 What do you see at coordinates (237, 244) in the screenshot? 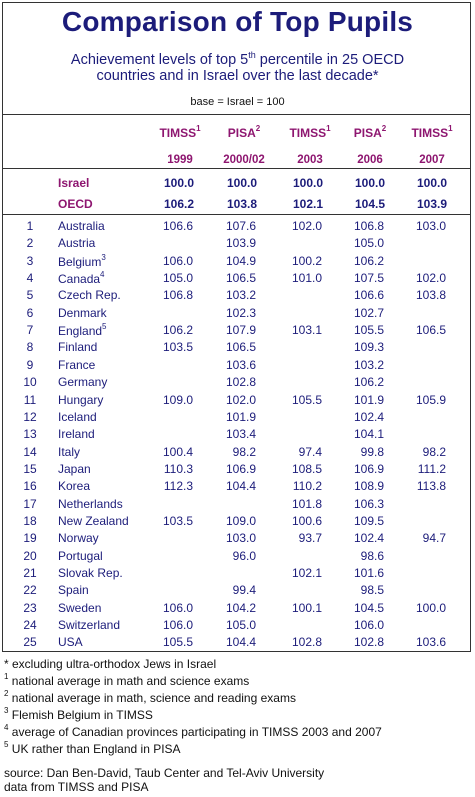
I see `table-row: 2 Austria 103.9 105.0` at bounding box center [237, 244].